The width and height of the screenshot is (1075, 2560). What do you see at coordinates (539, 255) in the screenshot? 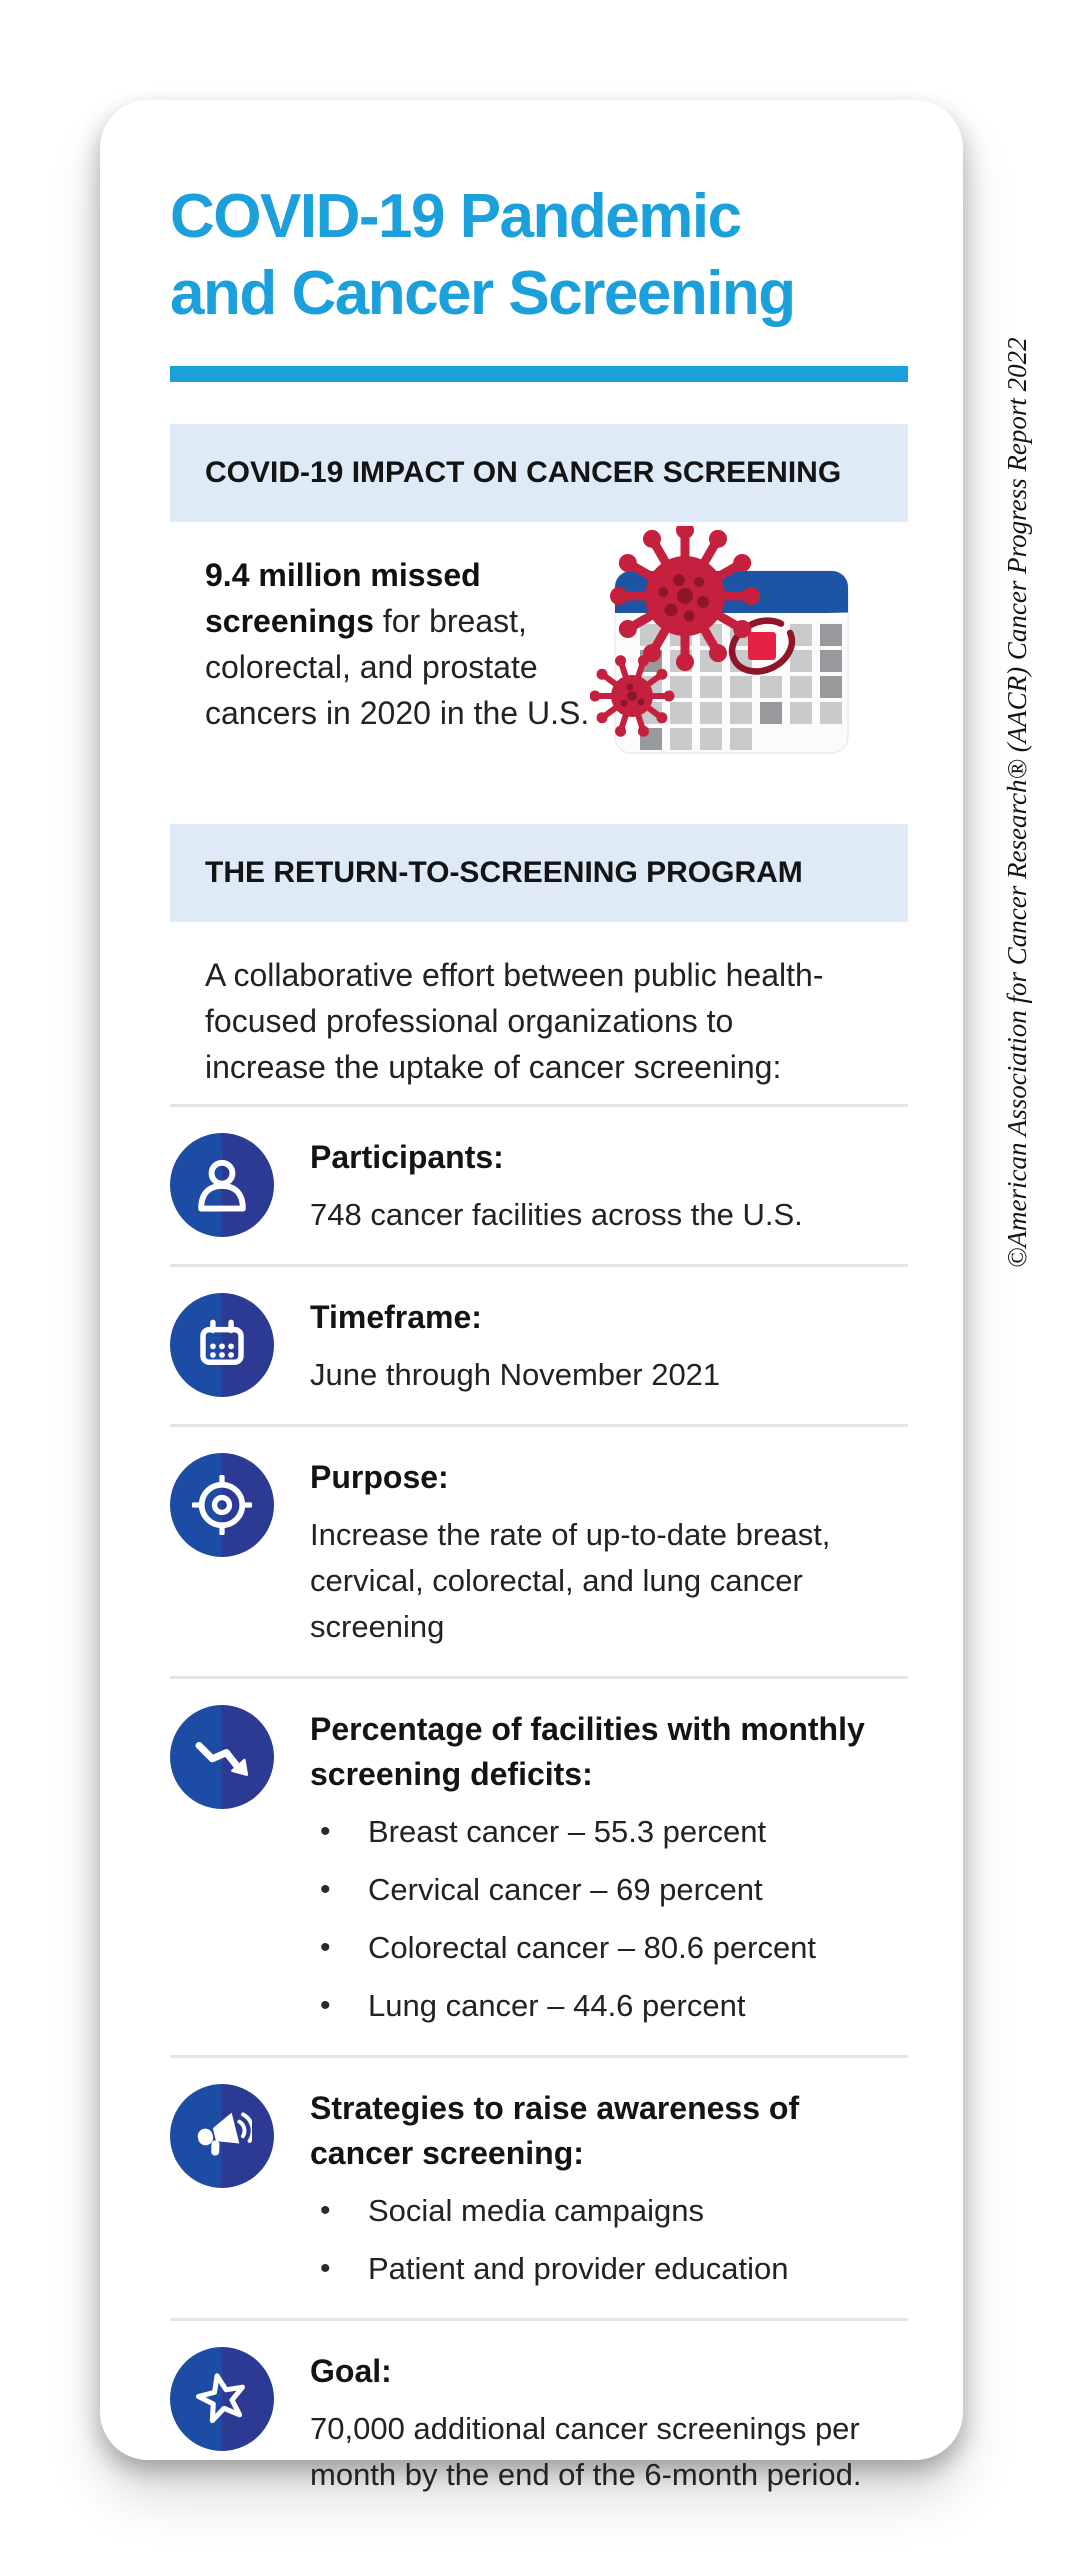
I see `page-title: COVID-19 Pandemic and Cancer Screening` at bounding box center [539, 255].